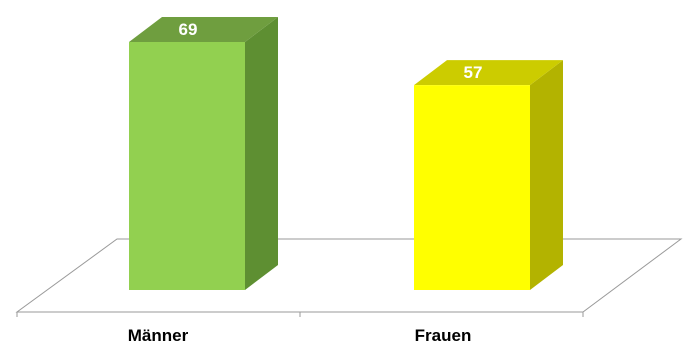 Image resolution: width=691 pixels, height=347 pixels. Describe the element at coordinates (488, 73) in the screenshot. I see `bar-top-frauen` at that location.